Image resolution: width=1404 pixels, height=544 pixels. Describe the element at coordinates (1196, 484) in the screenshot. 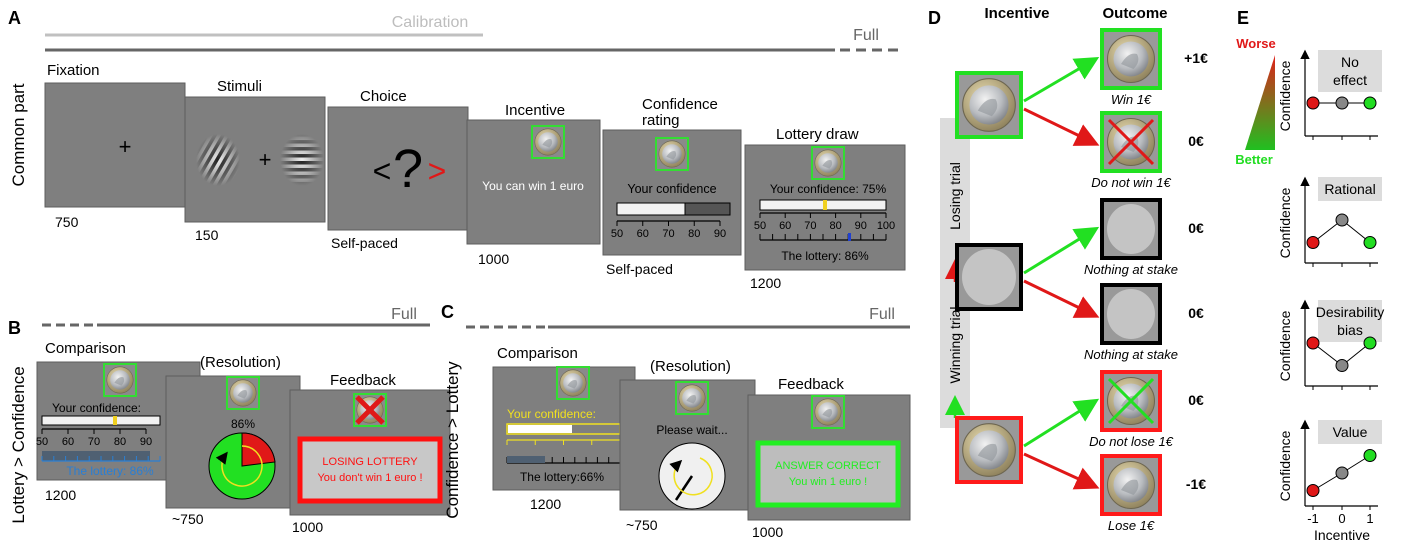

I see `outcome-value: -1€` at that location.